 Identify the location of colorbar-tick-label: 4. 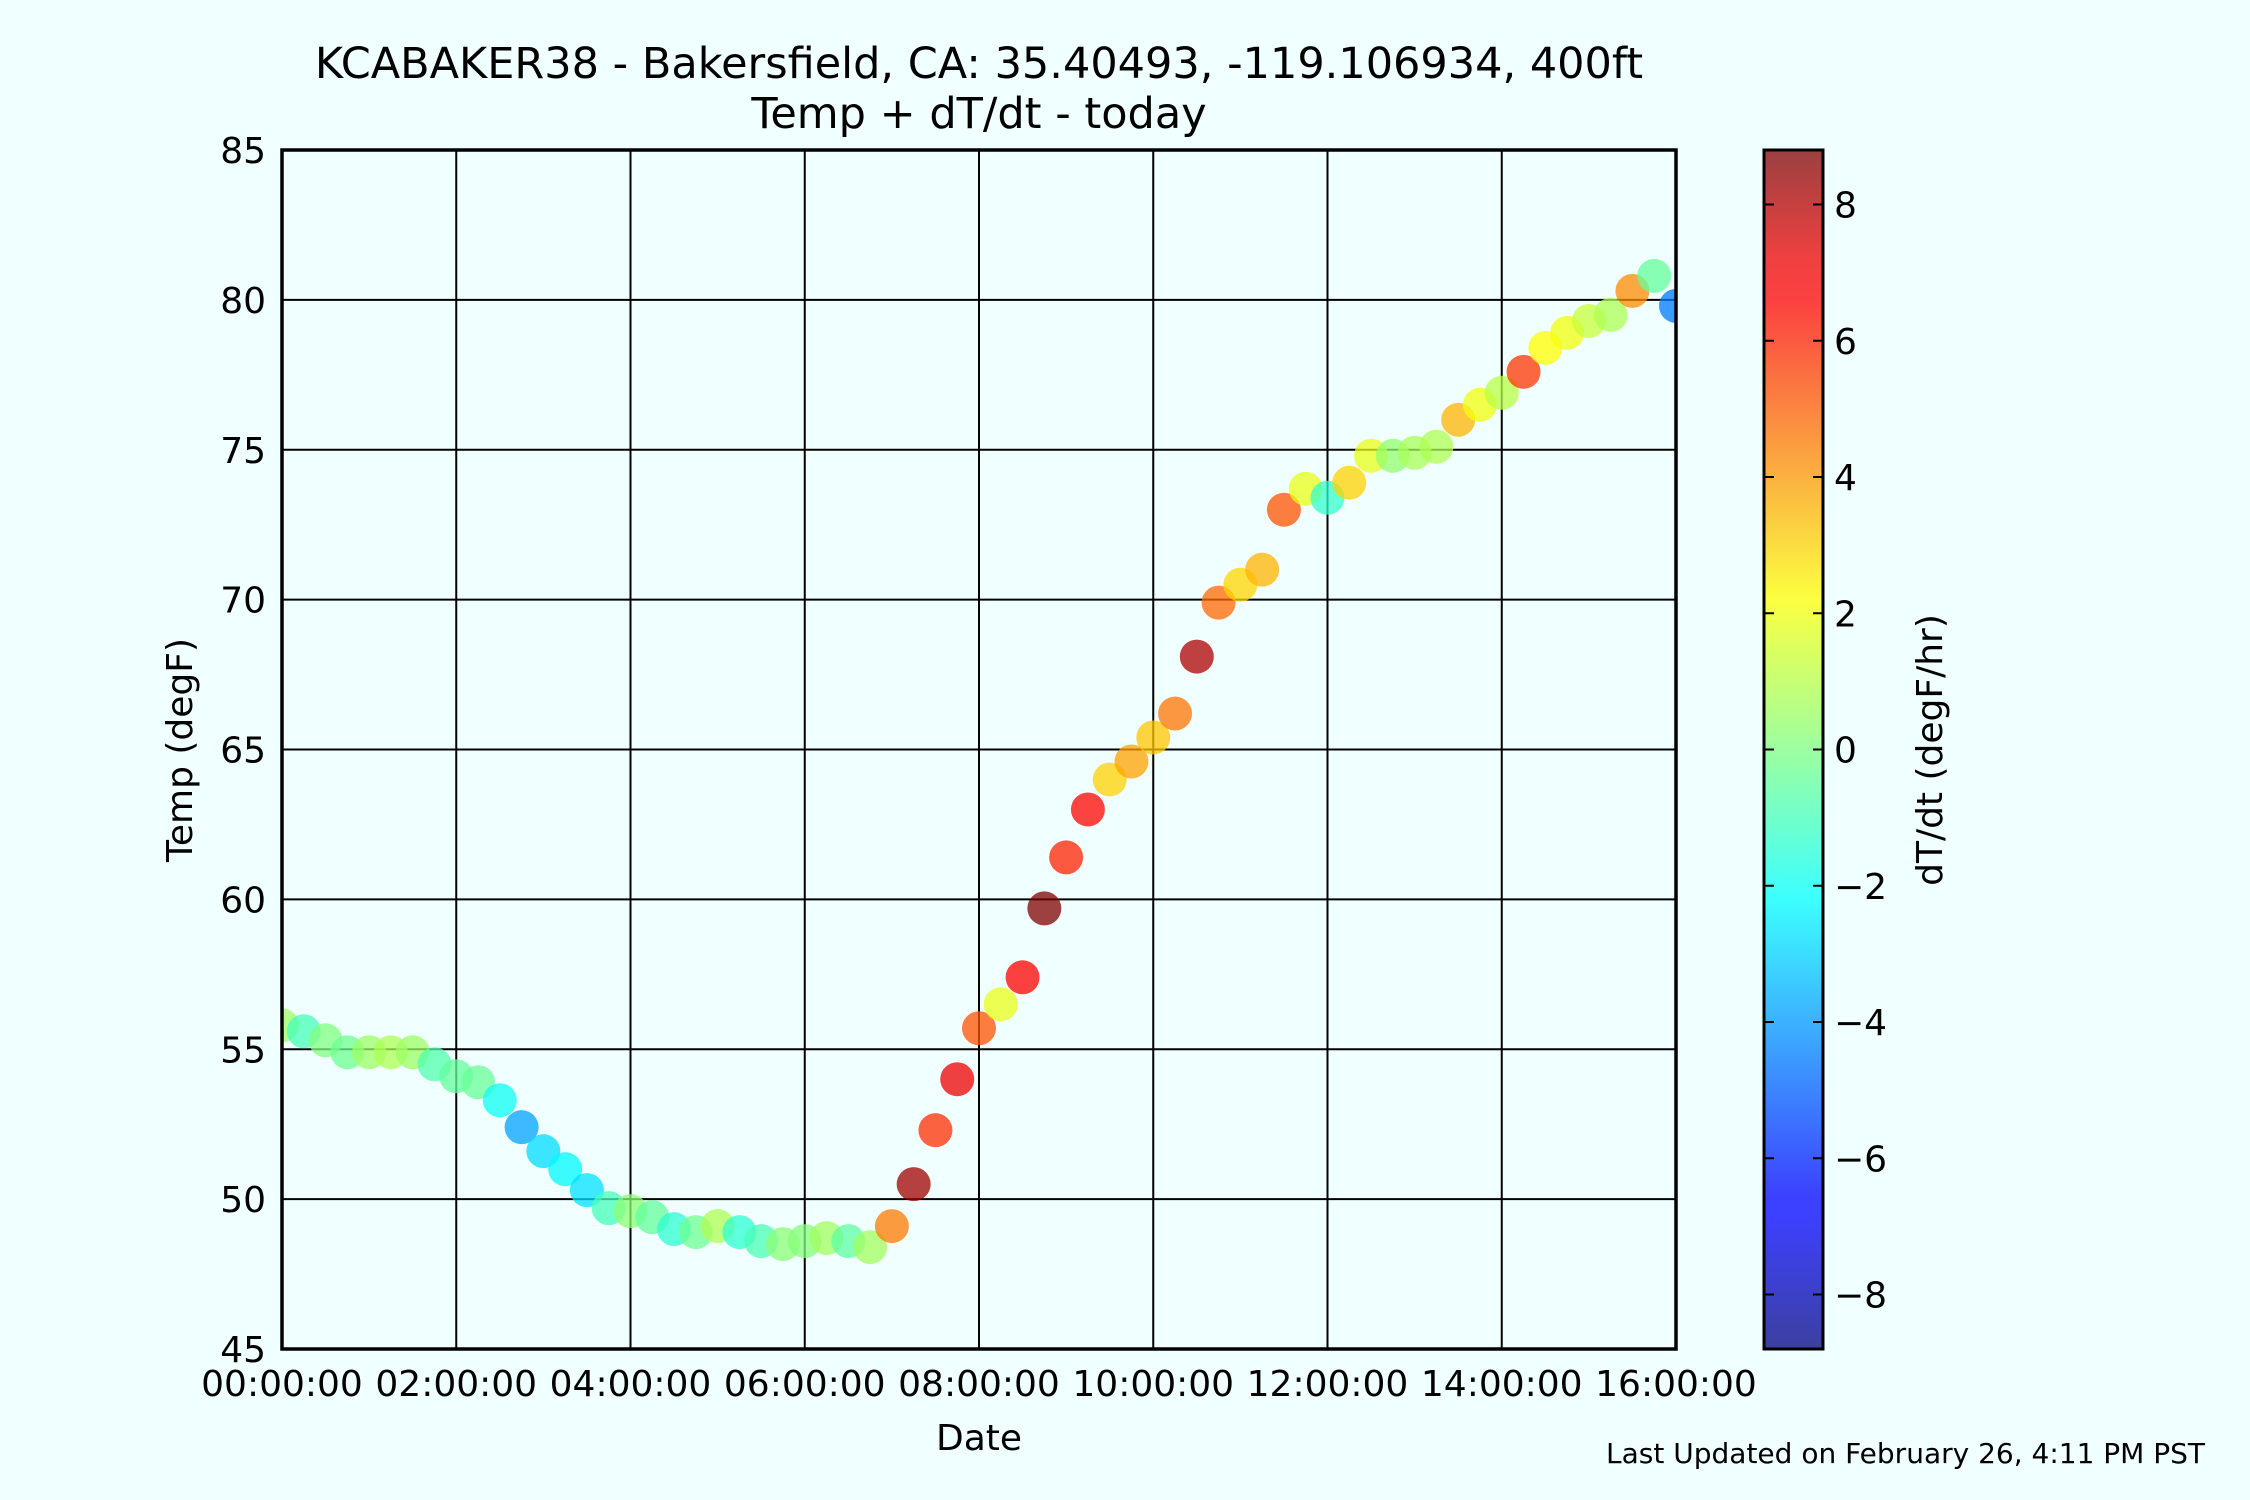
(1845, 478).